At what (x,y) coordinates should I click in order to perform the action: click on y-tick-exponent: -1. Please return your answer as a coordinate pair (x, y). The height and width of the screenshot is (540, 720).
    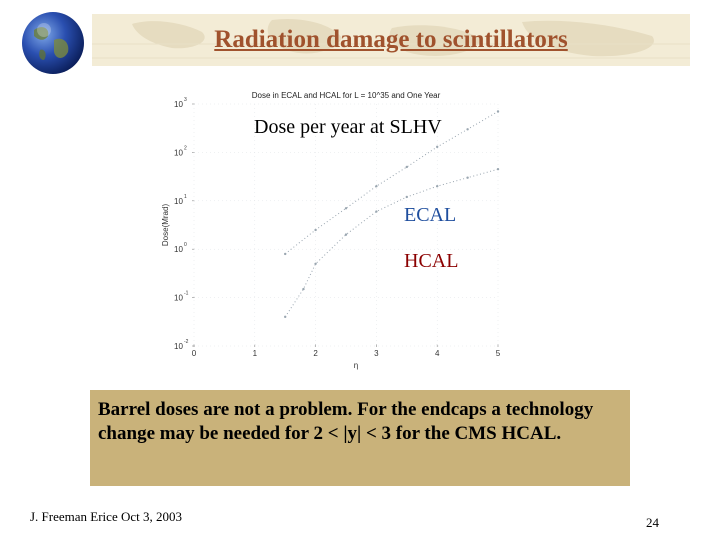
    Looking at the image, I should click on (186, 294).